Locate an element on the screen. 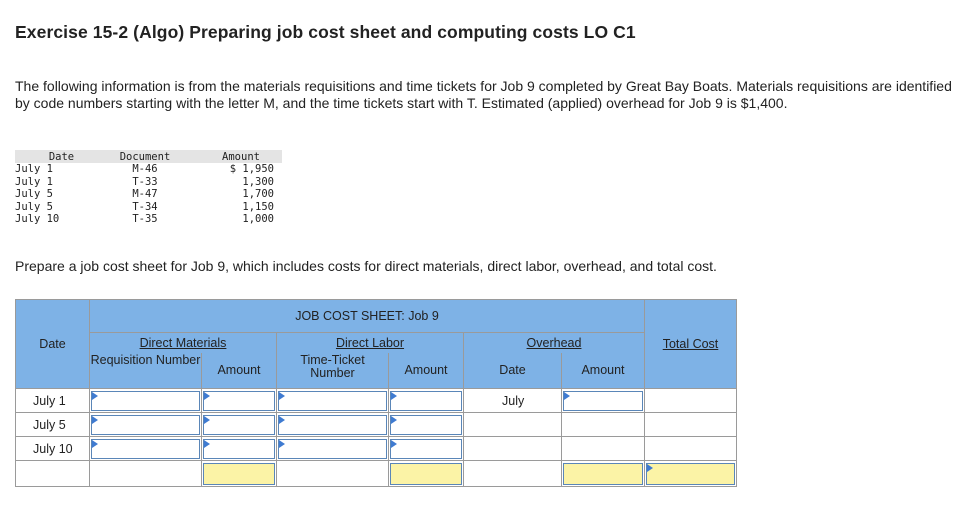 This screenshot has width=961, height=512. oh-date-label: July is located at coordinates (513, 400).